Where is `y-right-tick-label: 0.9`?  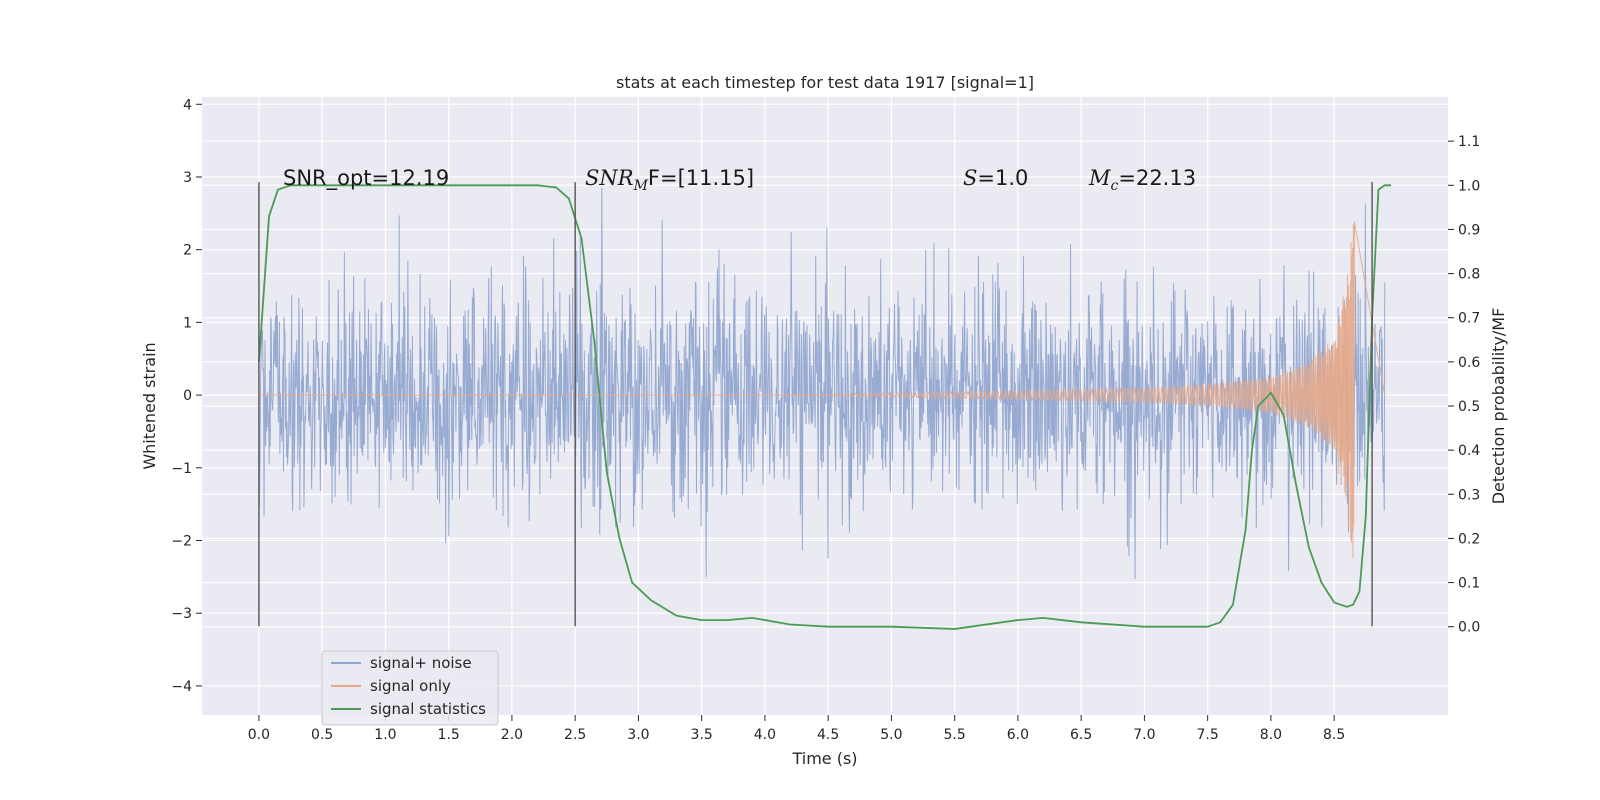 y-right-tick-label: 0.9 is located at coordinates (1469, 230).